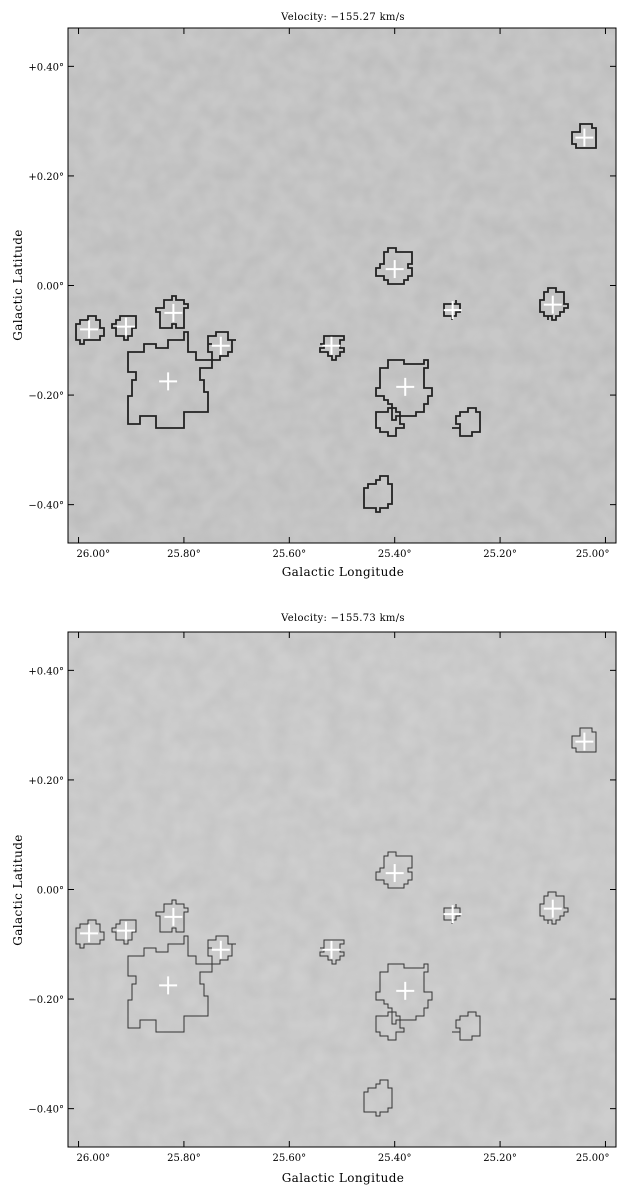 Image resolution: width=620 pixels, height=1191 pixels. Describe the element at coordinates (18, 285) in the screenshot. I see `panel-1-ylabel: Galactic Latitude` at that location.